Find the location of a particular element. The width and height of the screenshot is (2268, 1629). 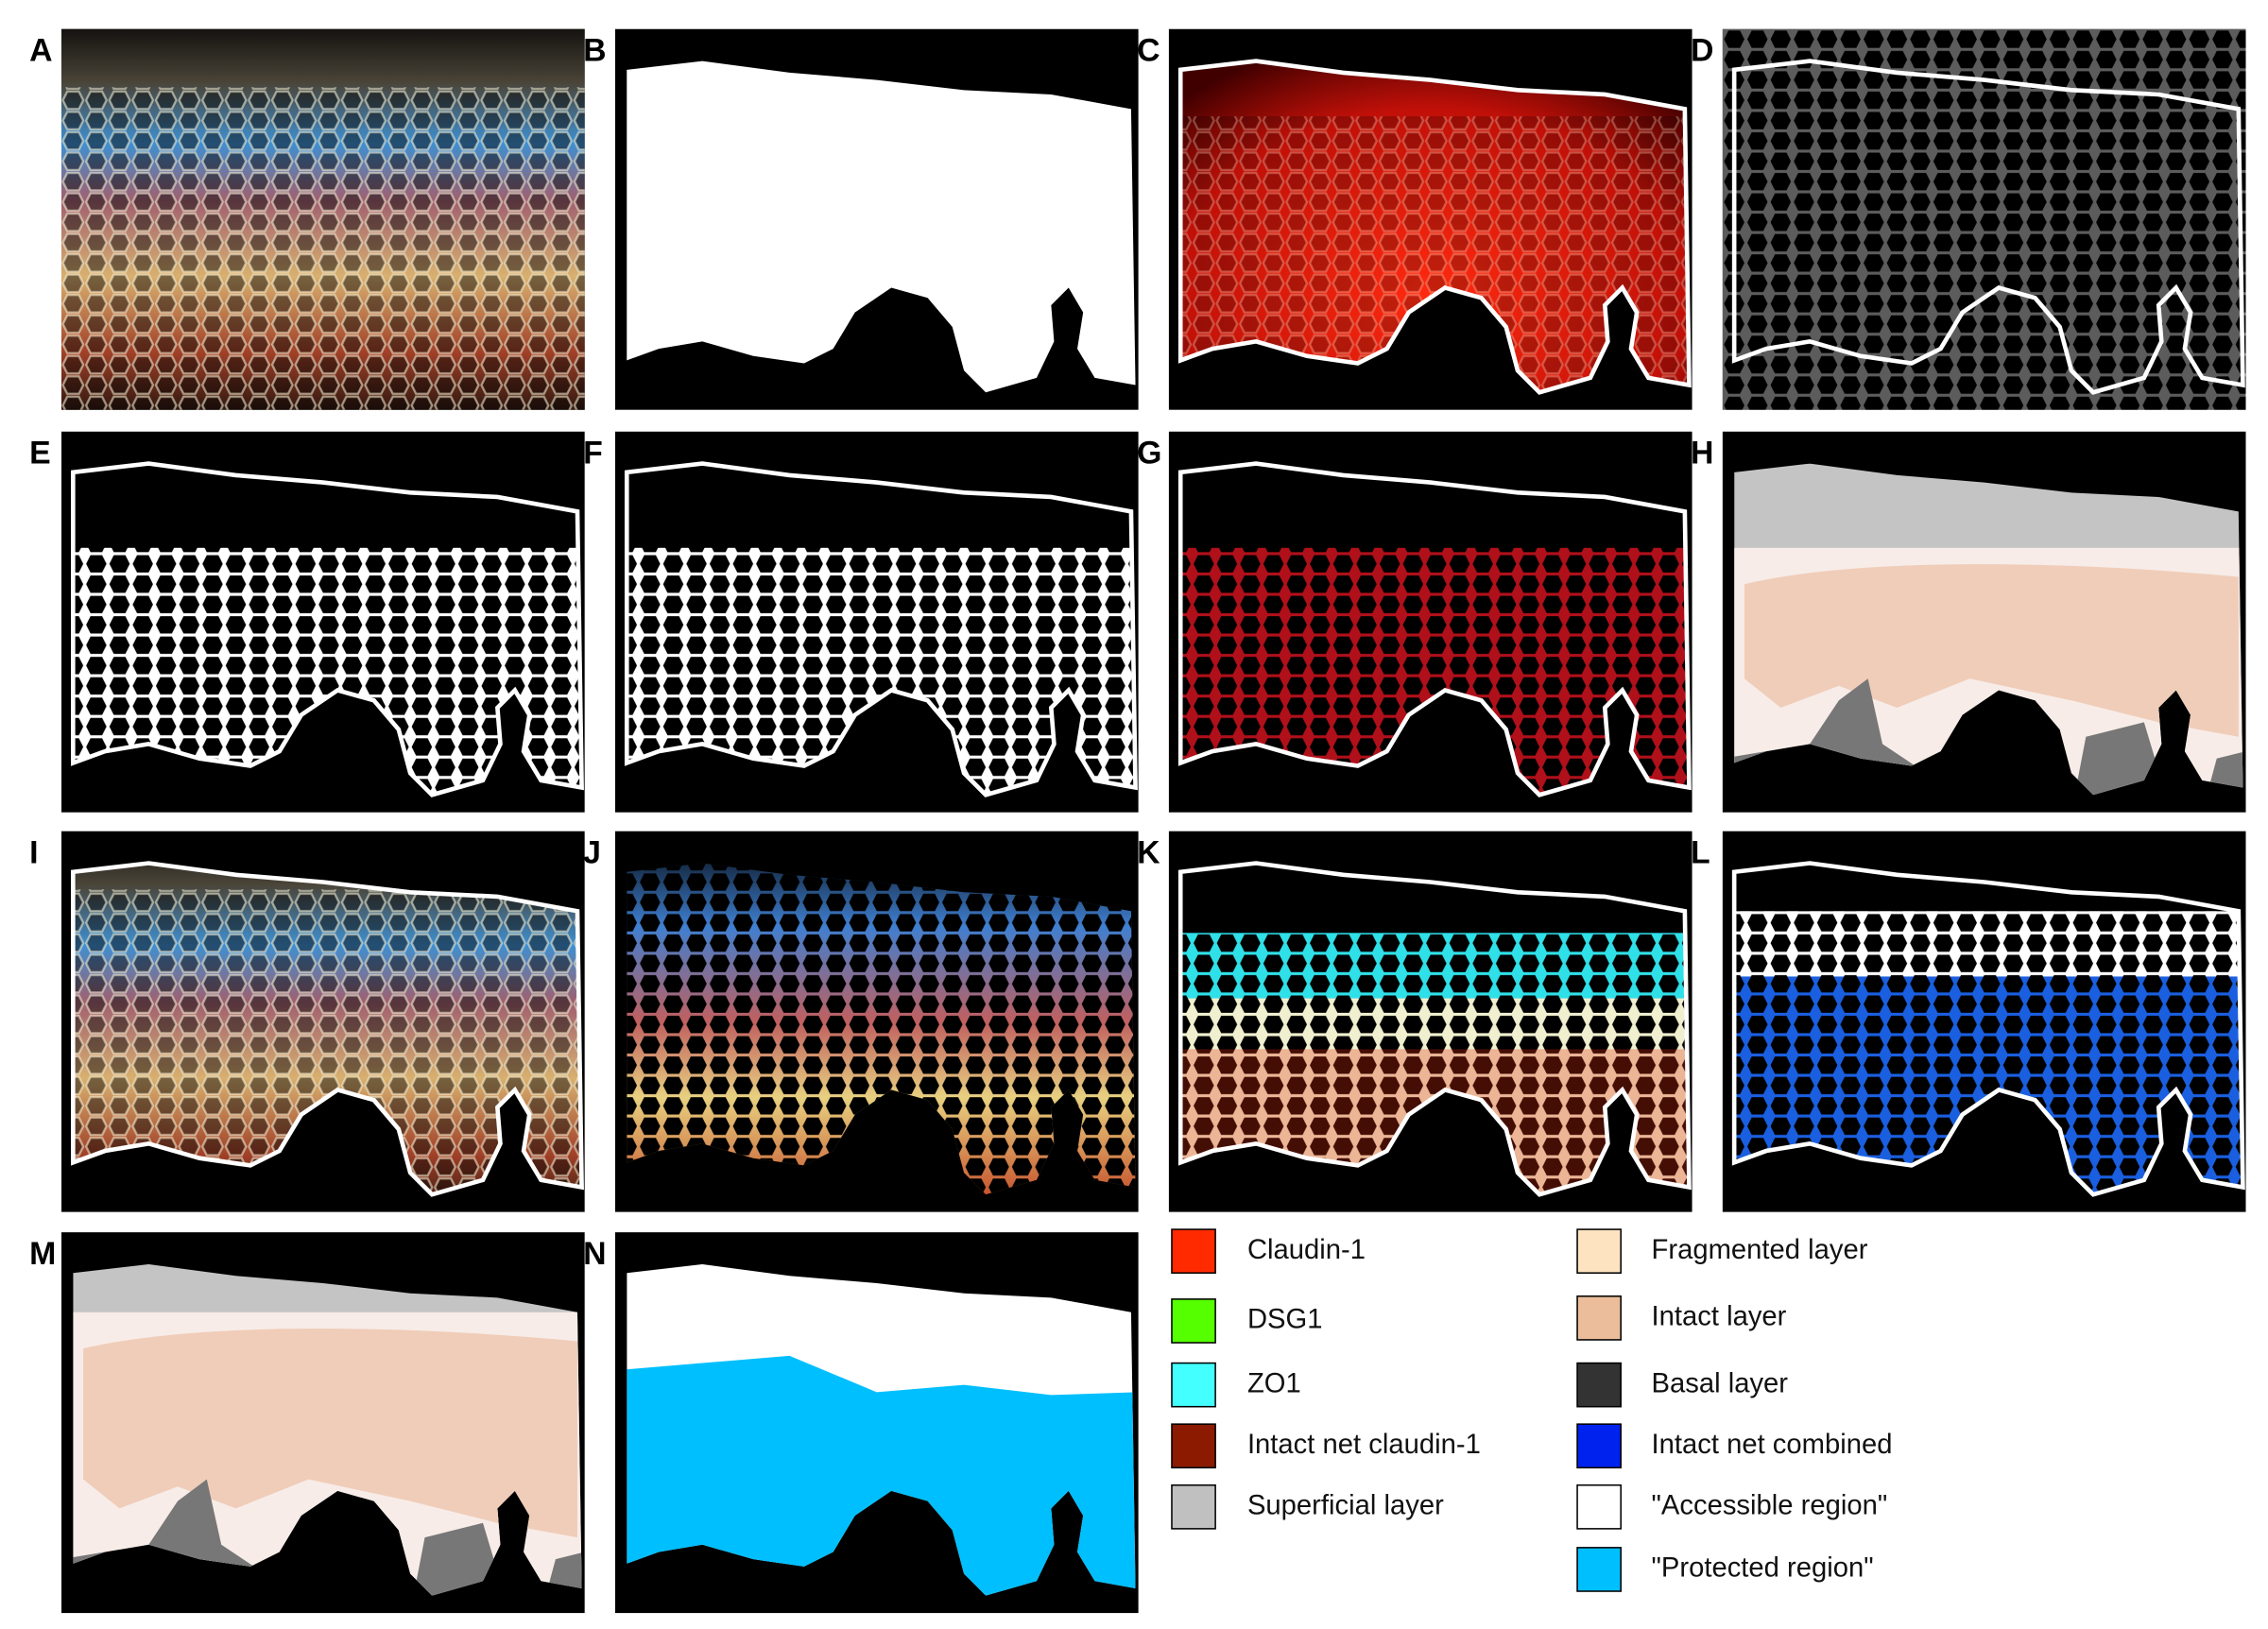

legend-label: Basal layer is located at coordinates (1719, 1383).